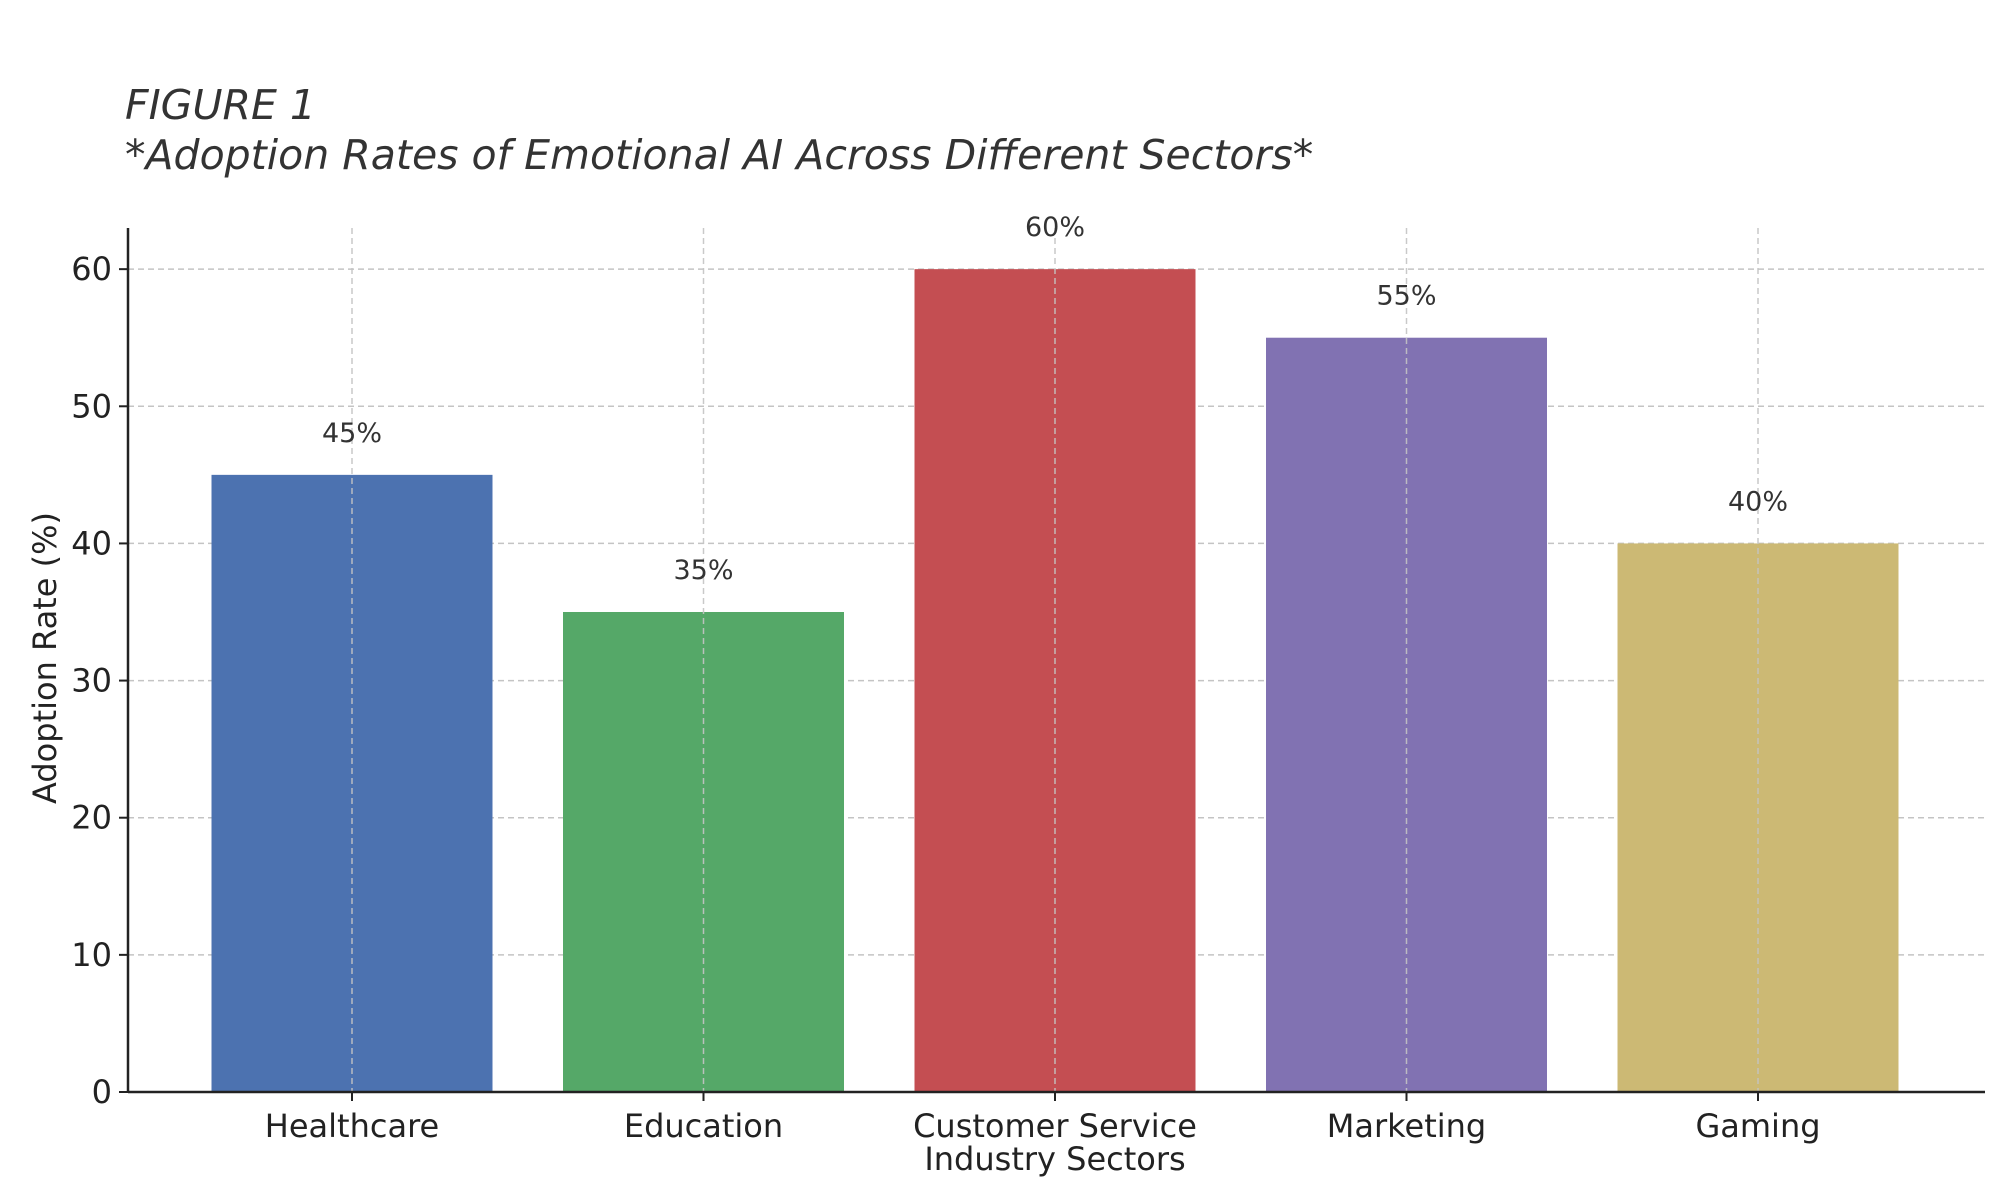  What do you see at coordinates (91, 681) in the screenshot?
I see `y-tick-label: 30` at bounding box center [91, 681].